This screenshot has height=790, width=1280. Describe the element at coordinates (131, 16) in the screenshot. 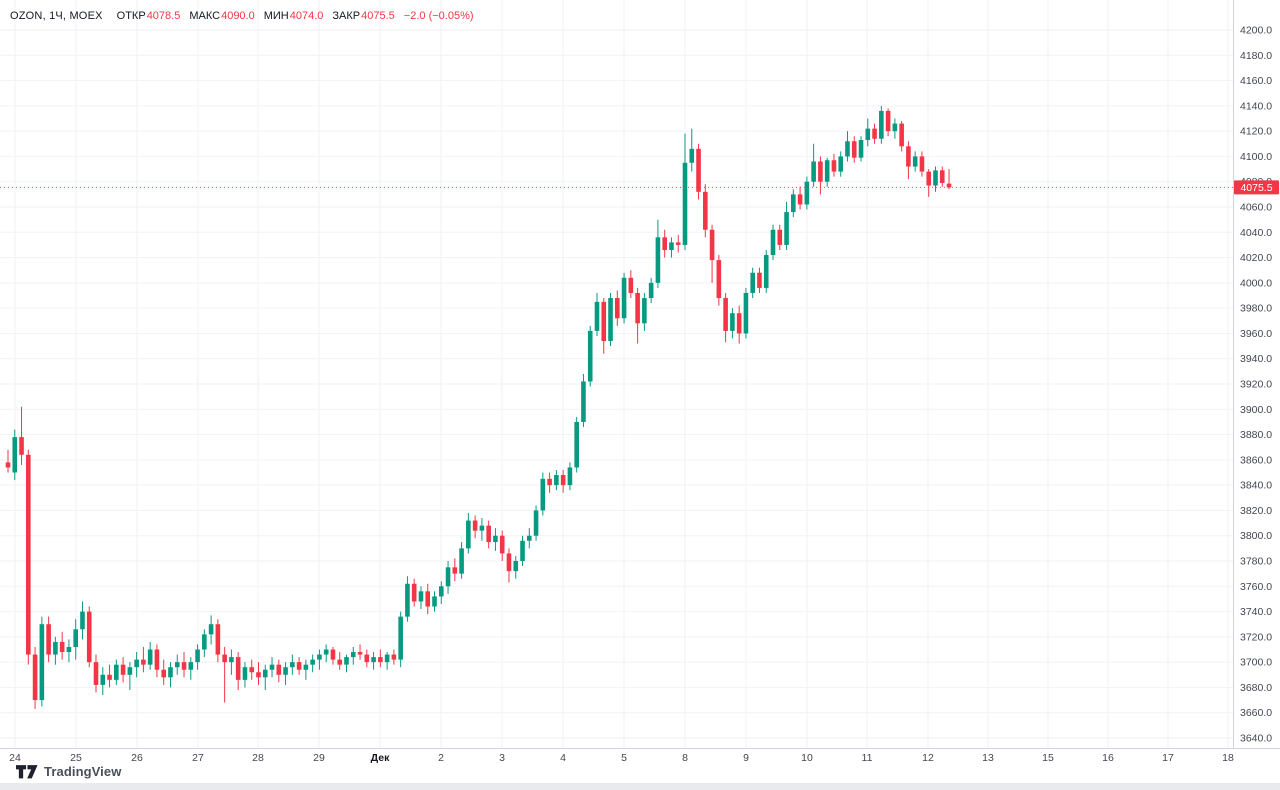

I see `open-label: ОТКР` at that location.